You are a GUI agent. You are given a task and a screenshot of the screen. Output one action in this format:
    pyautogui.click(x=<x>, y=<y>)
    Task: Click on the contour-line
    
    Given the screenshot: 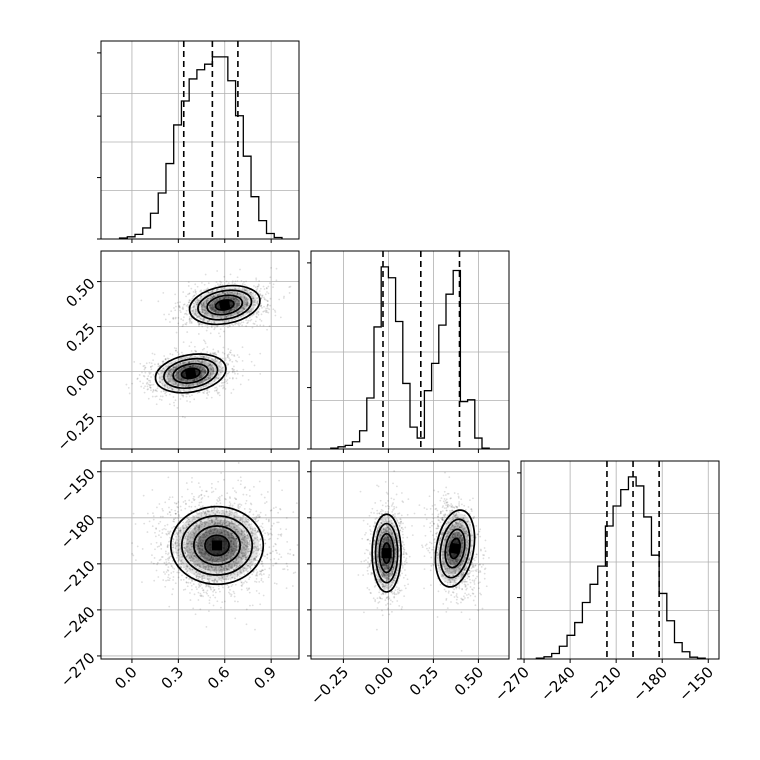 What is the action you would take?
    pyautogui.click(x=224, y=305)
    